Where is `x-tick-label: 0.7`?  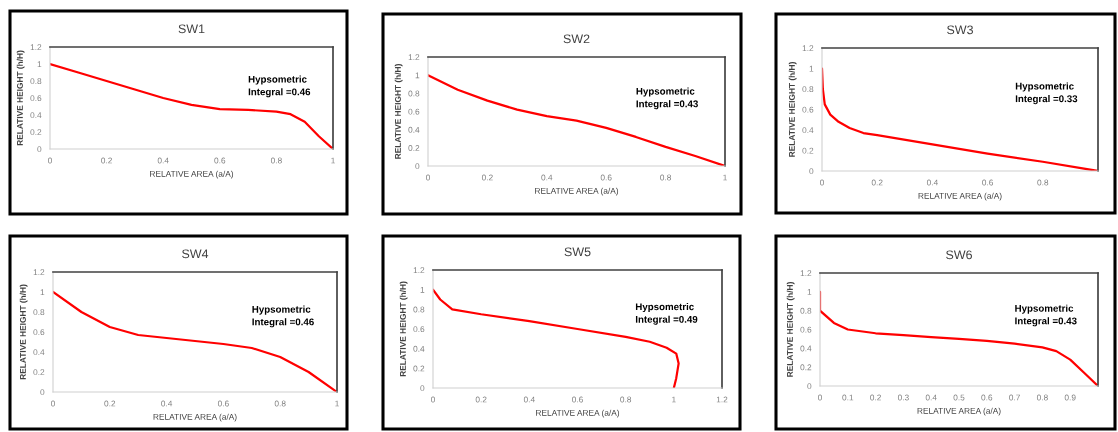 x-tick-label: 0.7 is located at coordinates (1014, 397).